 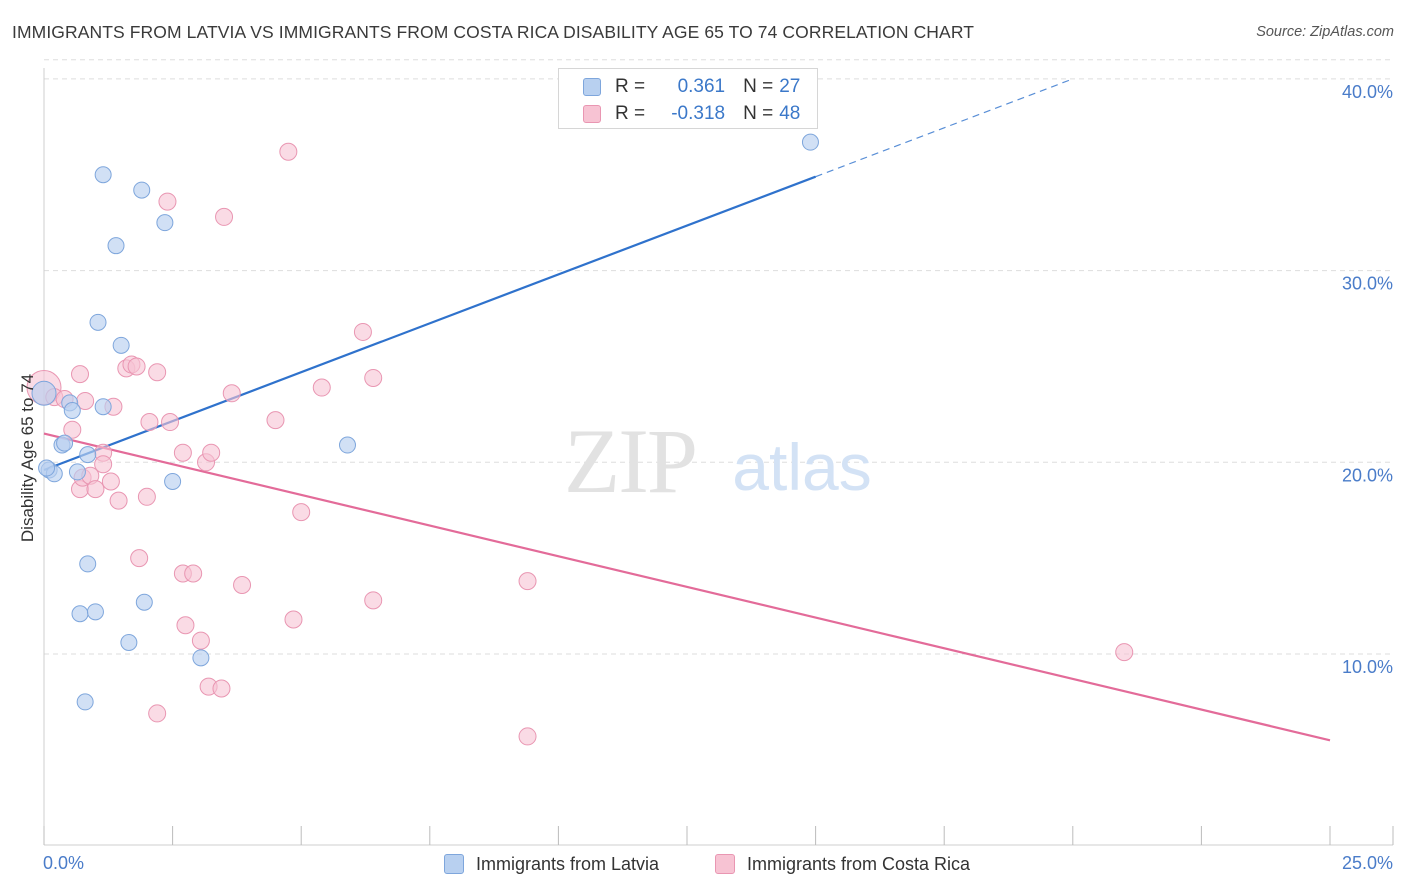 What do you see at coordinates (725, 864) in the screenshot?
I see `costa-rica-legend-swatch` at bounding box center [725, 864].